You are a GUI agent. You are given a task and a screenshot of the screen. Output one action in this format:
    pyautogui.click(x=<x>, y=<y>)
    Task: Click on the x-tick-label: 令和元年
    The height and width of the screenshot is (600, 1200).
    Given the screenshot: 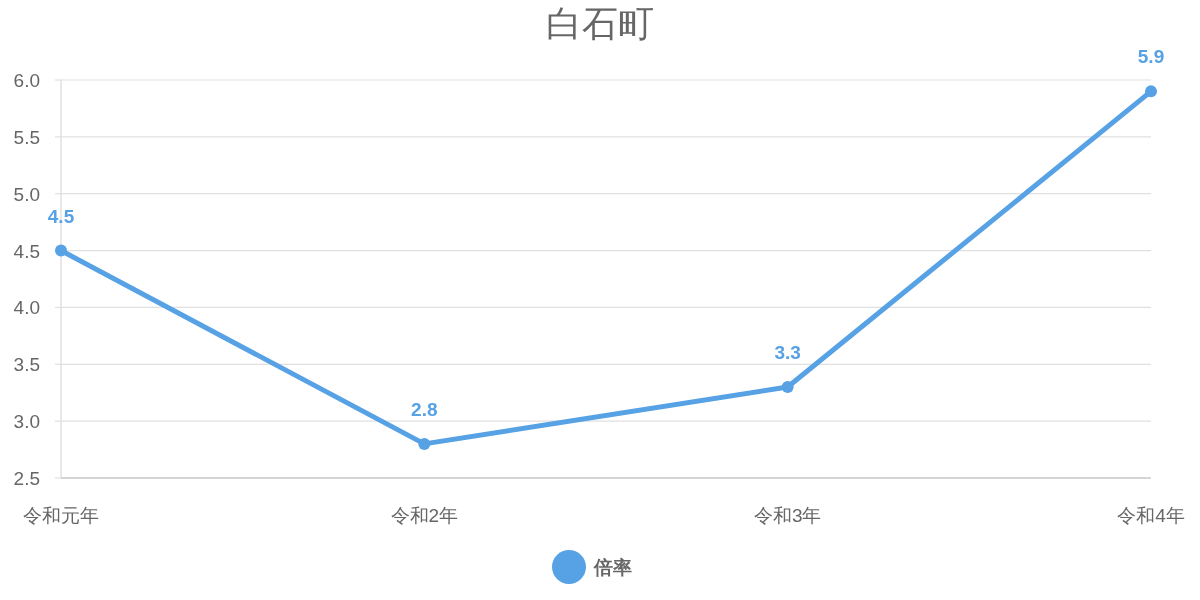 What is the action you would take?
    pyautogui.click(x=61, y=515)
    